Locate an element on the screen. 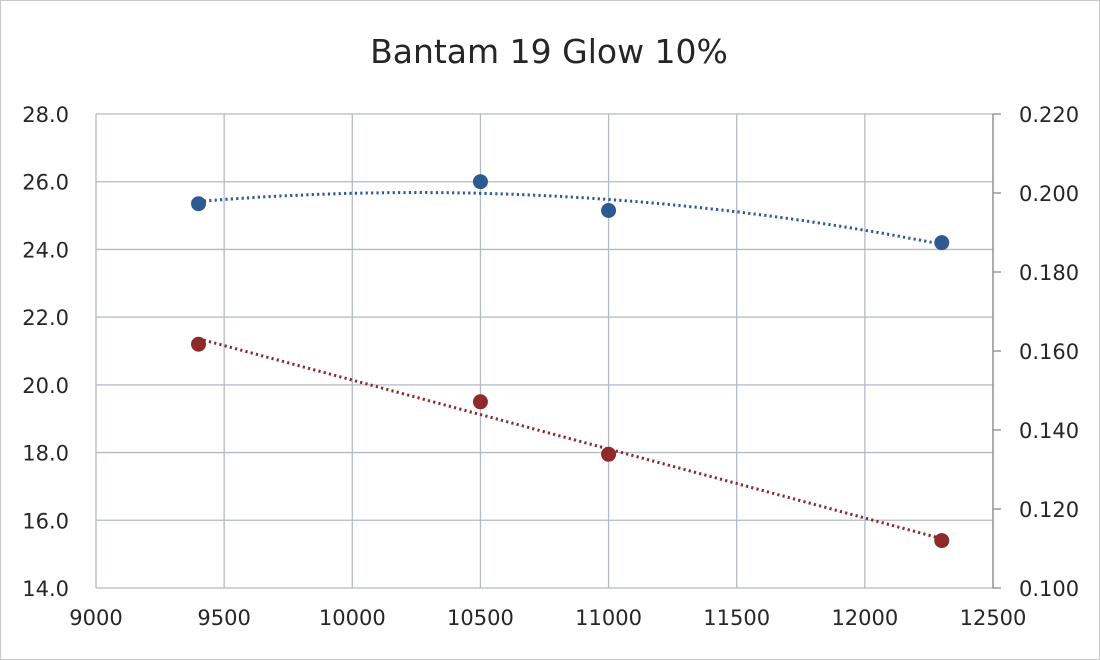 This screenshot has width=1100, height=660. y-tick-label: 28.0 is located at coordinates (45, 115).